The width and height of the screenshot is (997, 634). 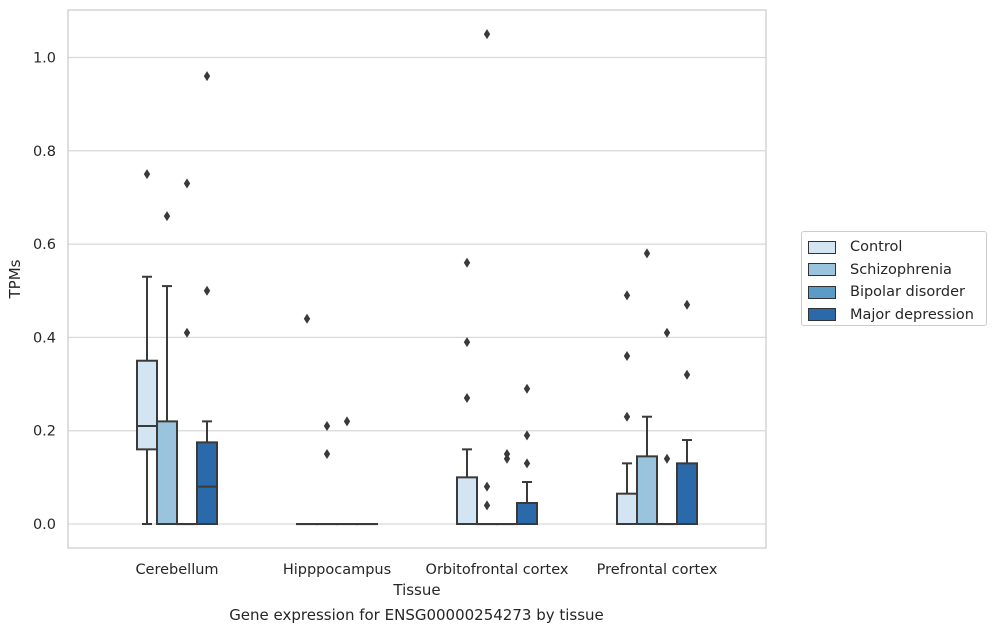 I want to click on legend-item-major-depression: Major depression, so click(x=897, y=315).